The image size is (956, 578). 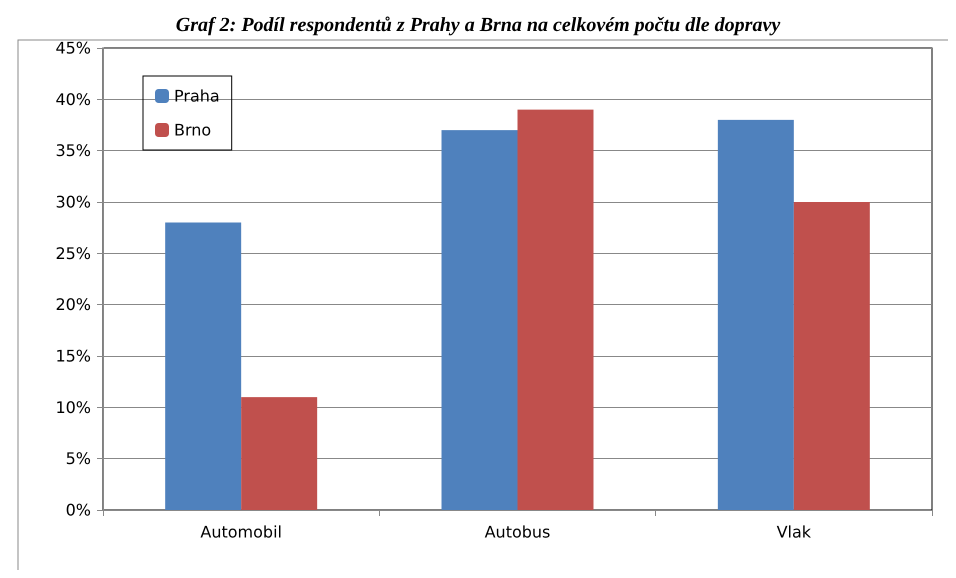 What do you see at coordinates (73, 150) in the screenshot?
I see `y-tick-label: 35%` at bounding box center [73, 150].